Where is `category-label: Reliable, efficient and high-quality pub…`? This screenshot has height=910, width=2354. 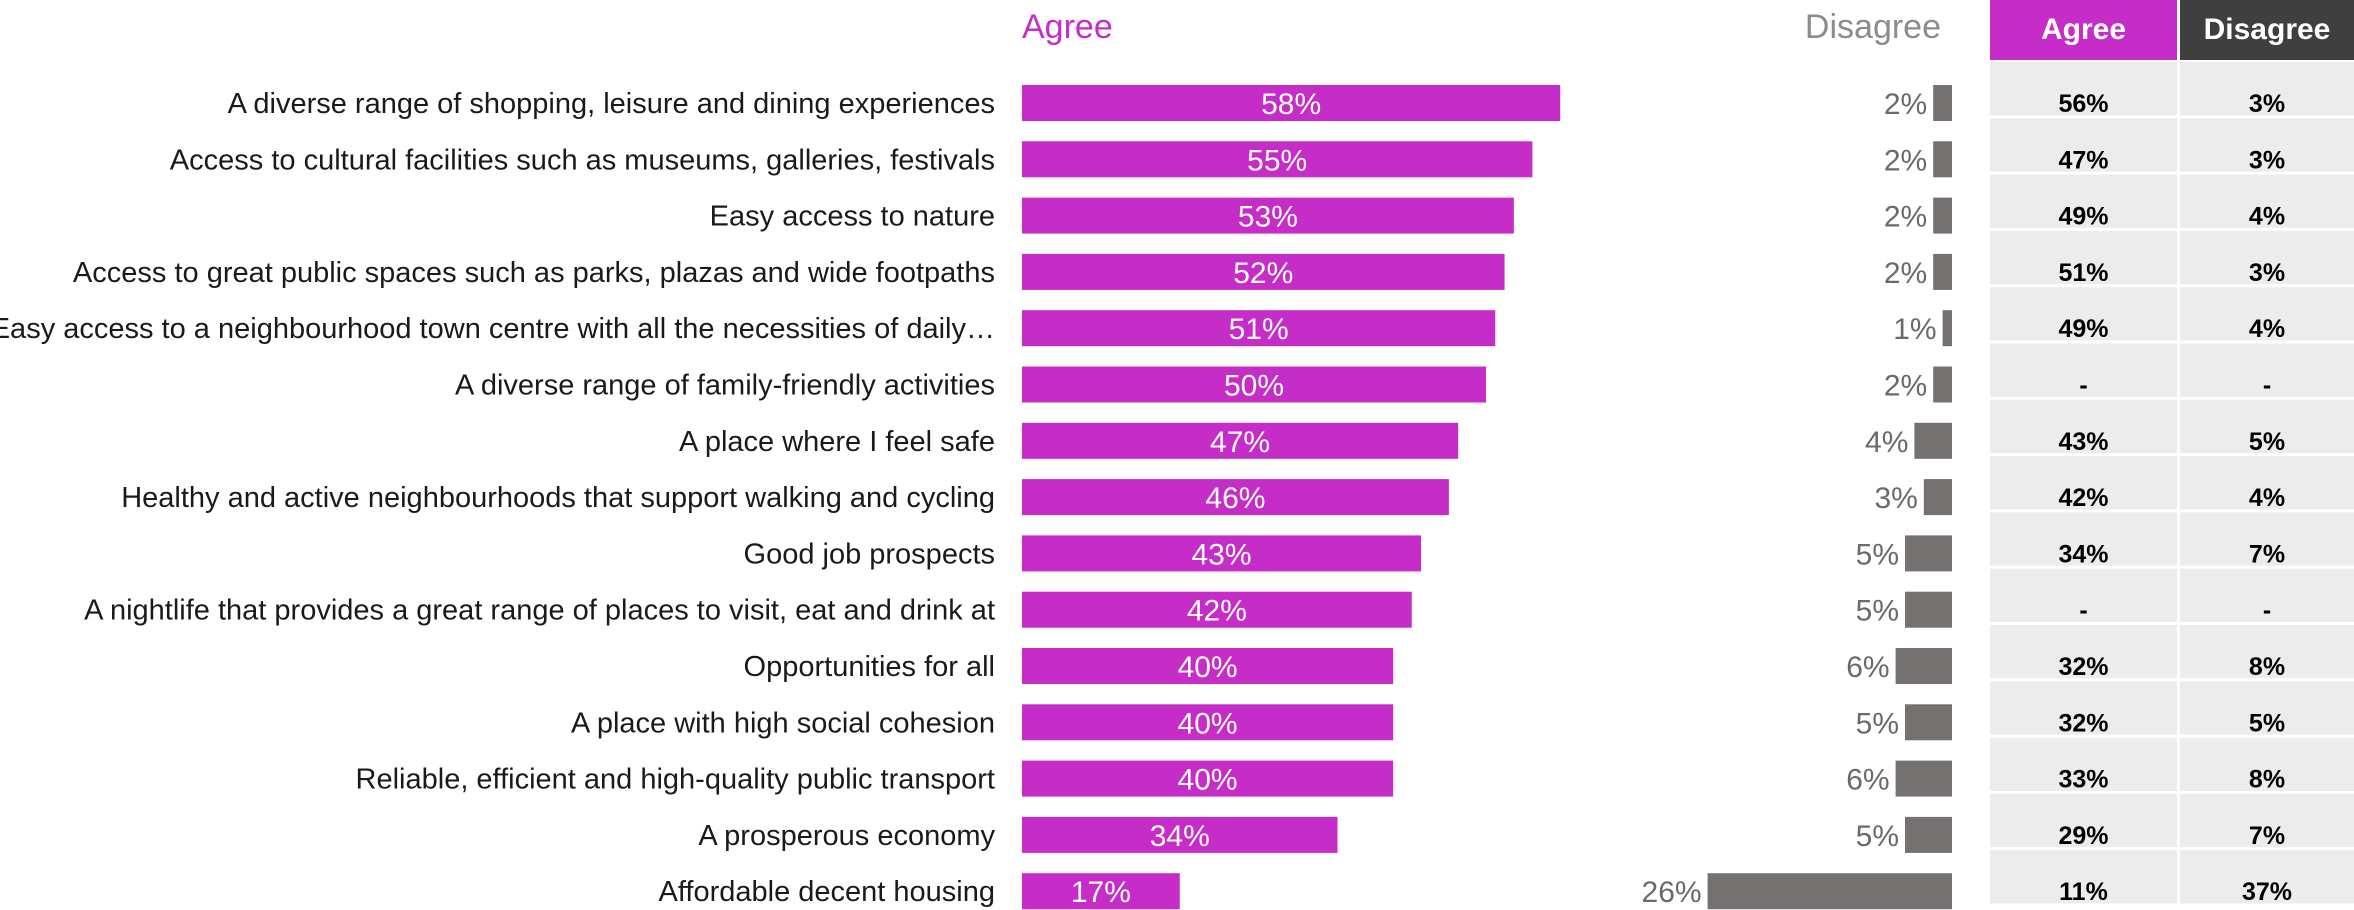
category-label: Reliable, efficient and high-quality pub… is located at coordinates (675, 780).